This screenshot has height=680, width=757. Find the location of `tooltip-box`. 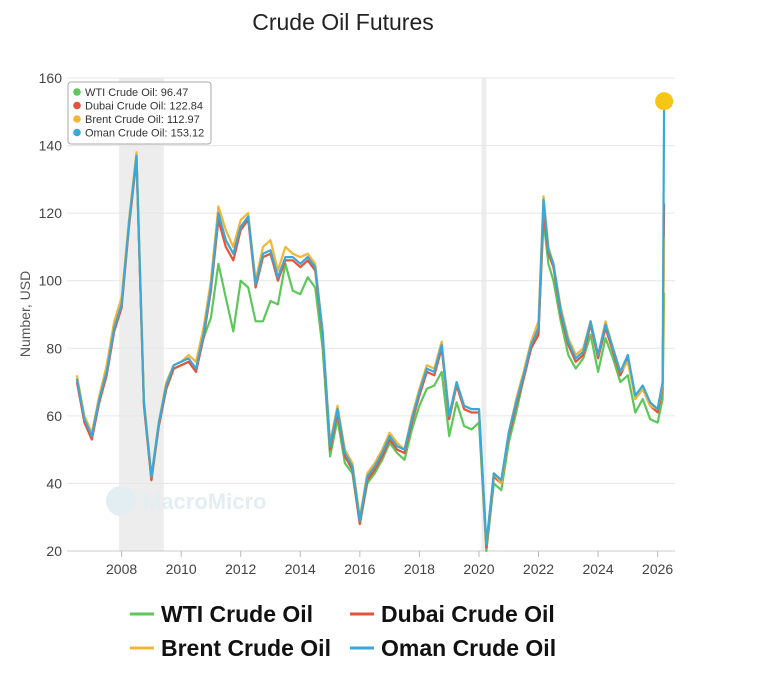

tooltip-box is located at coordinates (139, 113).